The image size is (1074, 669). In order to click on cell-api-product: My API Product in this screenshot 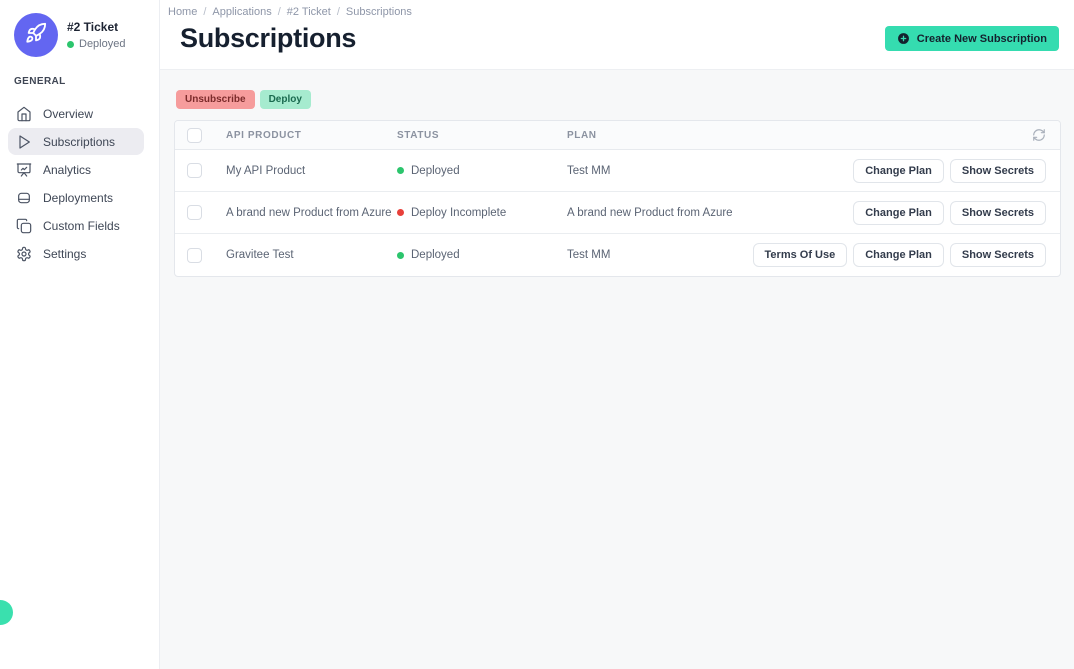, I will do `click(266, 170)`.